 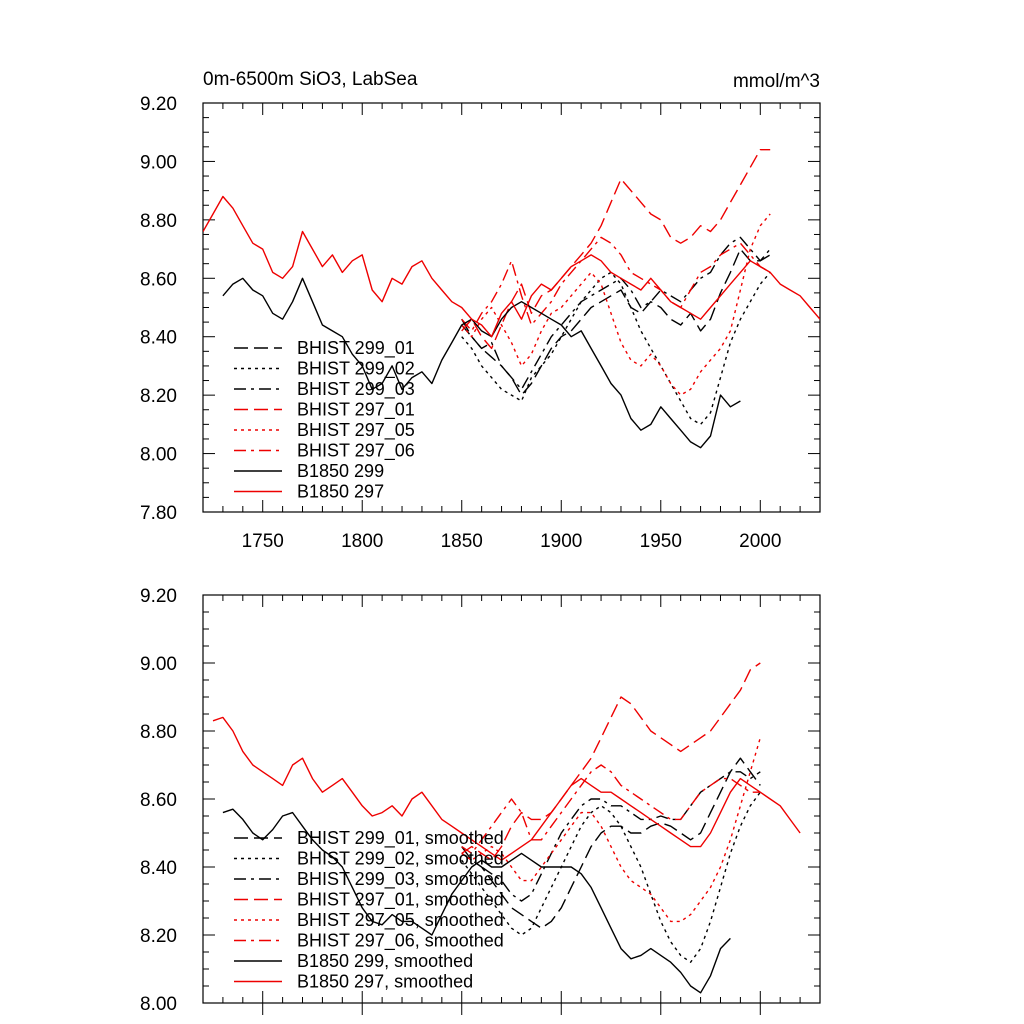 What do you see at coordinates (400, 920) in the screenshot?
I see `legend-label: BHIST 297_05, smoothed` at bounding box center [400, 920].